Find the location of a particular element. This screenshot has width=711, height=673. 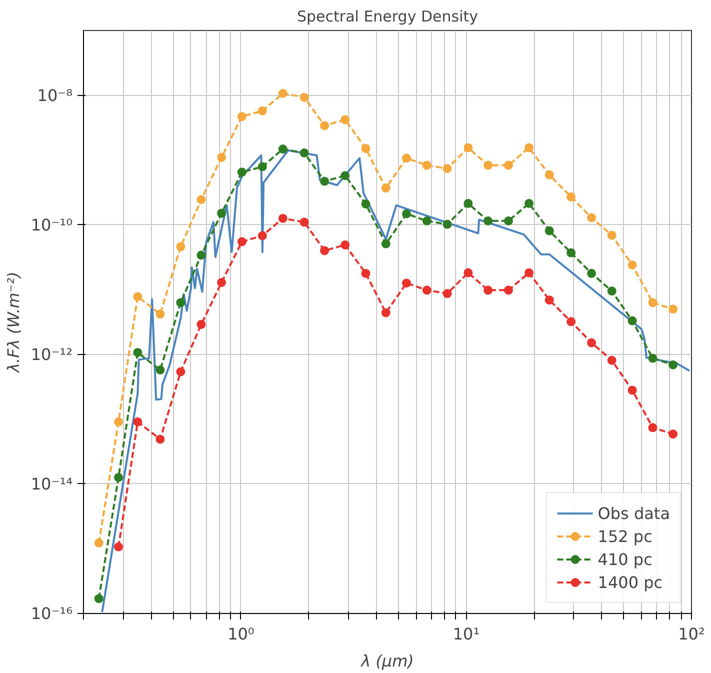

x-tick-label: 10¹ is located at coordinates (466, 634).